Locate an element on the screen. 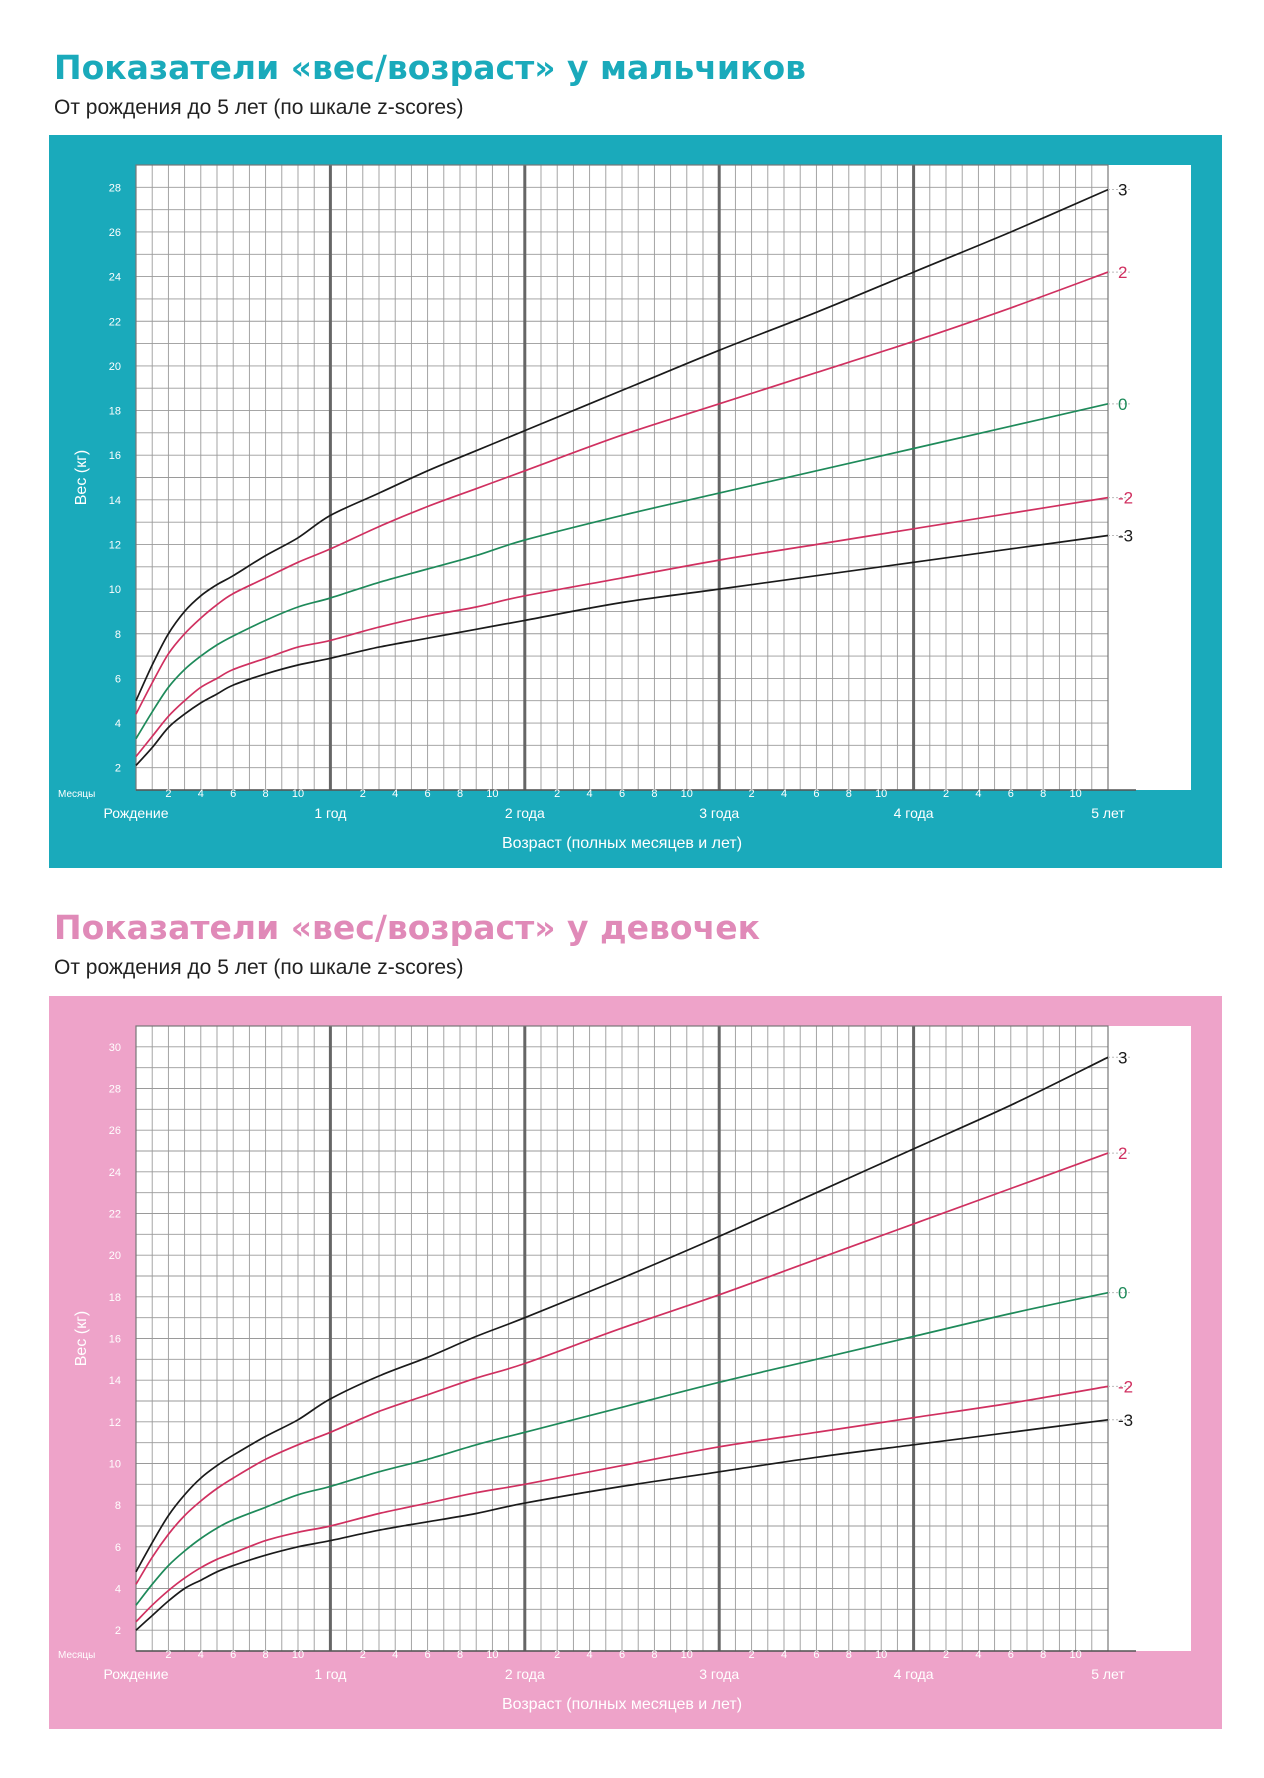 The width and height of the screenshot is (1264, 1778). year-label: 2 года is located at coordinates (525, 813).